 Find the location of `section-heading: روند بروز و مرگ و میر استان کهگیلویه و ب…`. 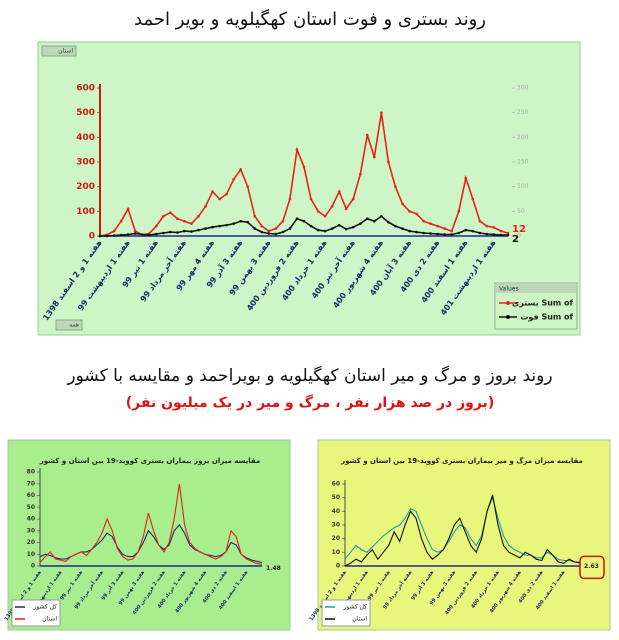

section-heading: روند بروز و مرگ و میر استان کهگیلویه و ب… is located at coordinates (309, 375).